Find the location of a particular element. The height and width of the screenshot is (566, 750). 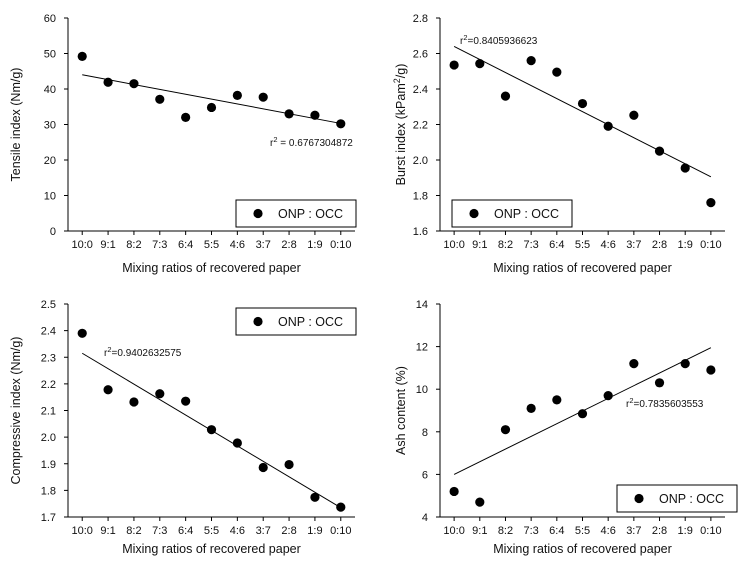

x-tick-label: 0:10 is located at coordinates (710, 531).